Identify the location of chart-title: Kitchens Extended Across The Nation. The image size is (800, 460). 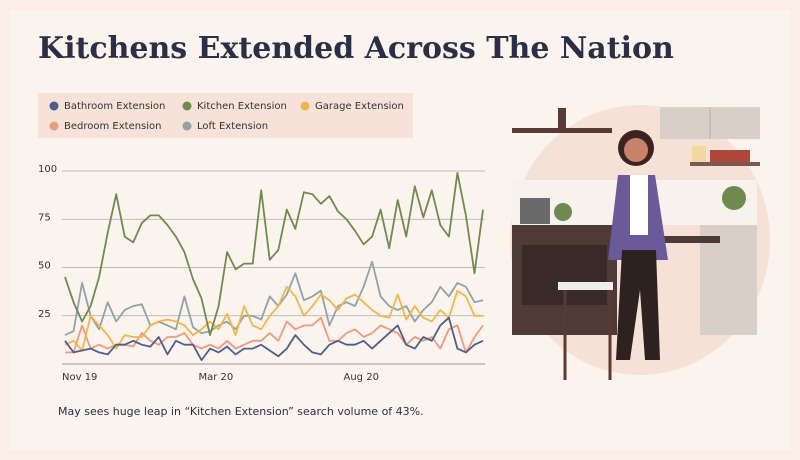
(356, 48).